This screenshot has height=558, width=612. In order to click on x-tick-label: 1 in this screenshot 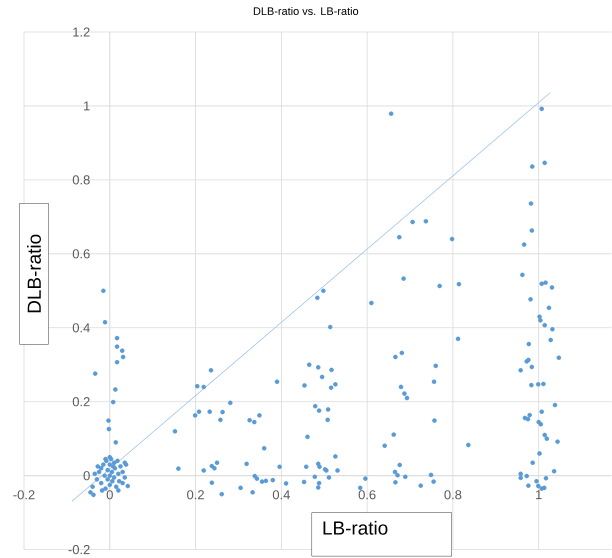, I will do `click(539, 495)`.